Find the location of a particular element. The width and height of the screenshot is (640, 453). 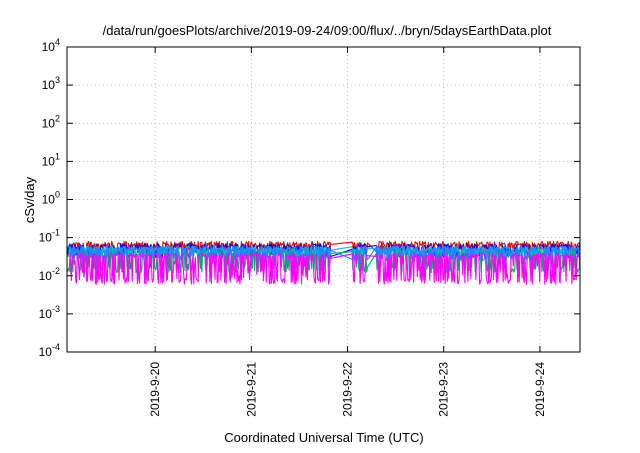

series-layer is located at coordinates (323, 262).